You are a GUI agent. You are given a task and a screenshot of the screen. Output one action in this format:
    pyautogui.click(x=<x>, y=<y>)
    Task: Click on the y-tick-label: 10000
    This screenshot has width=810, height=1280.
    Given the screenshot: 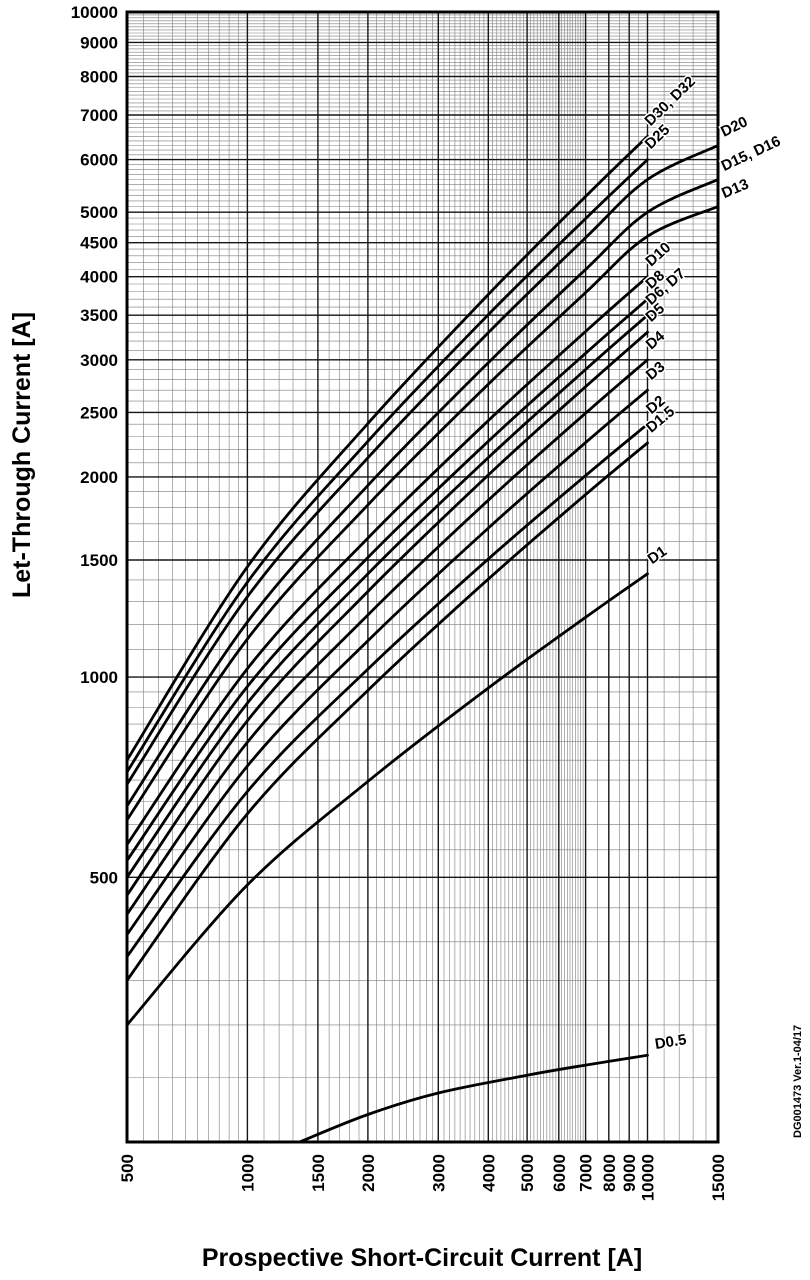 What is the action you would take?
    pyautogui.click(x=94, y=12)
    